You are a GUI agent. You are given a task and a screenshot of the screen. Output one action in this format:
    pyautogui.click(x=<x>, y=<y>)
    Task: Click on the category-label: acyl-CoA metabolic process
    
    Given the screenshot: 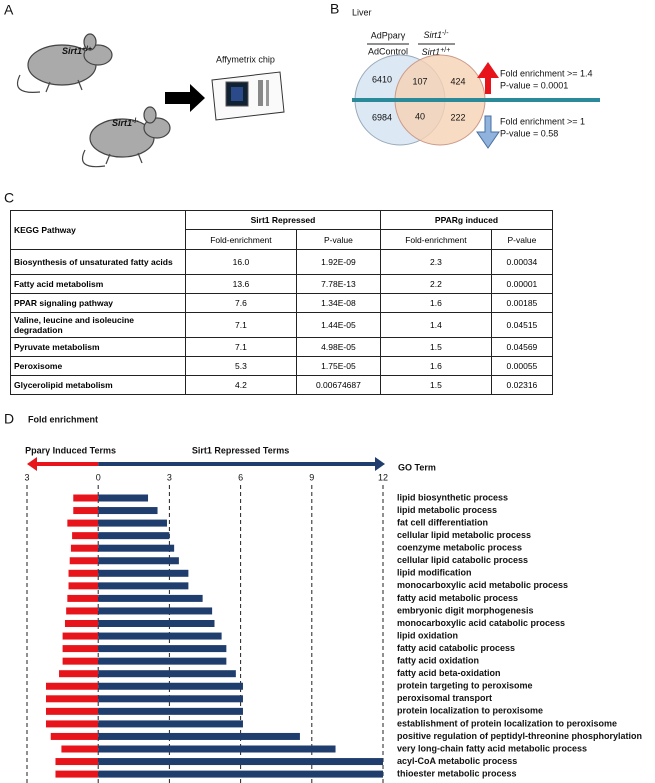 What is the action you would take?
    pyautogui.click(x=457, y=761)
    